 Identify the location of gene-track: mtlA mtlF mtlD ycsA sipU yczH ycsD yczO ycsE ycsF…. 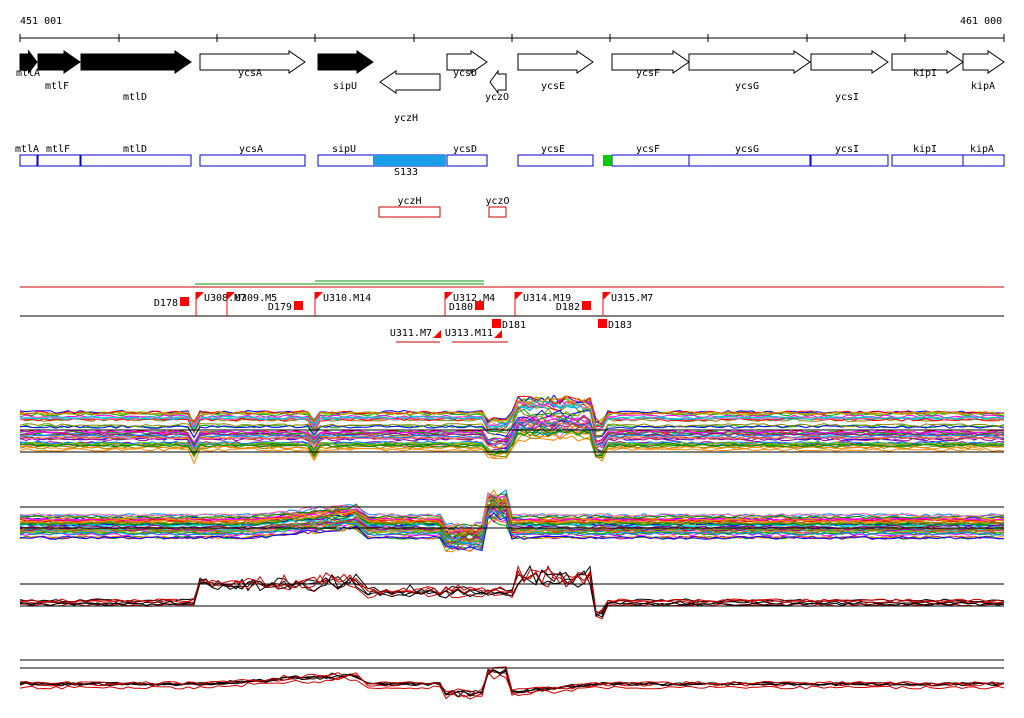
(510, 86).